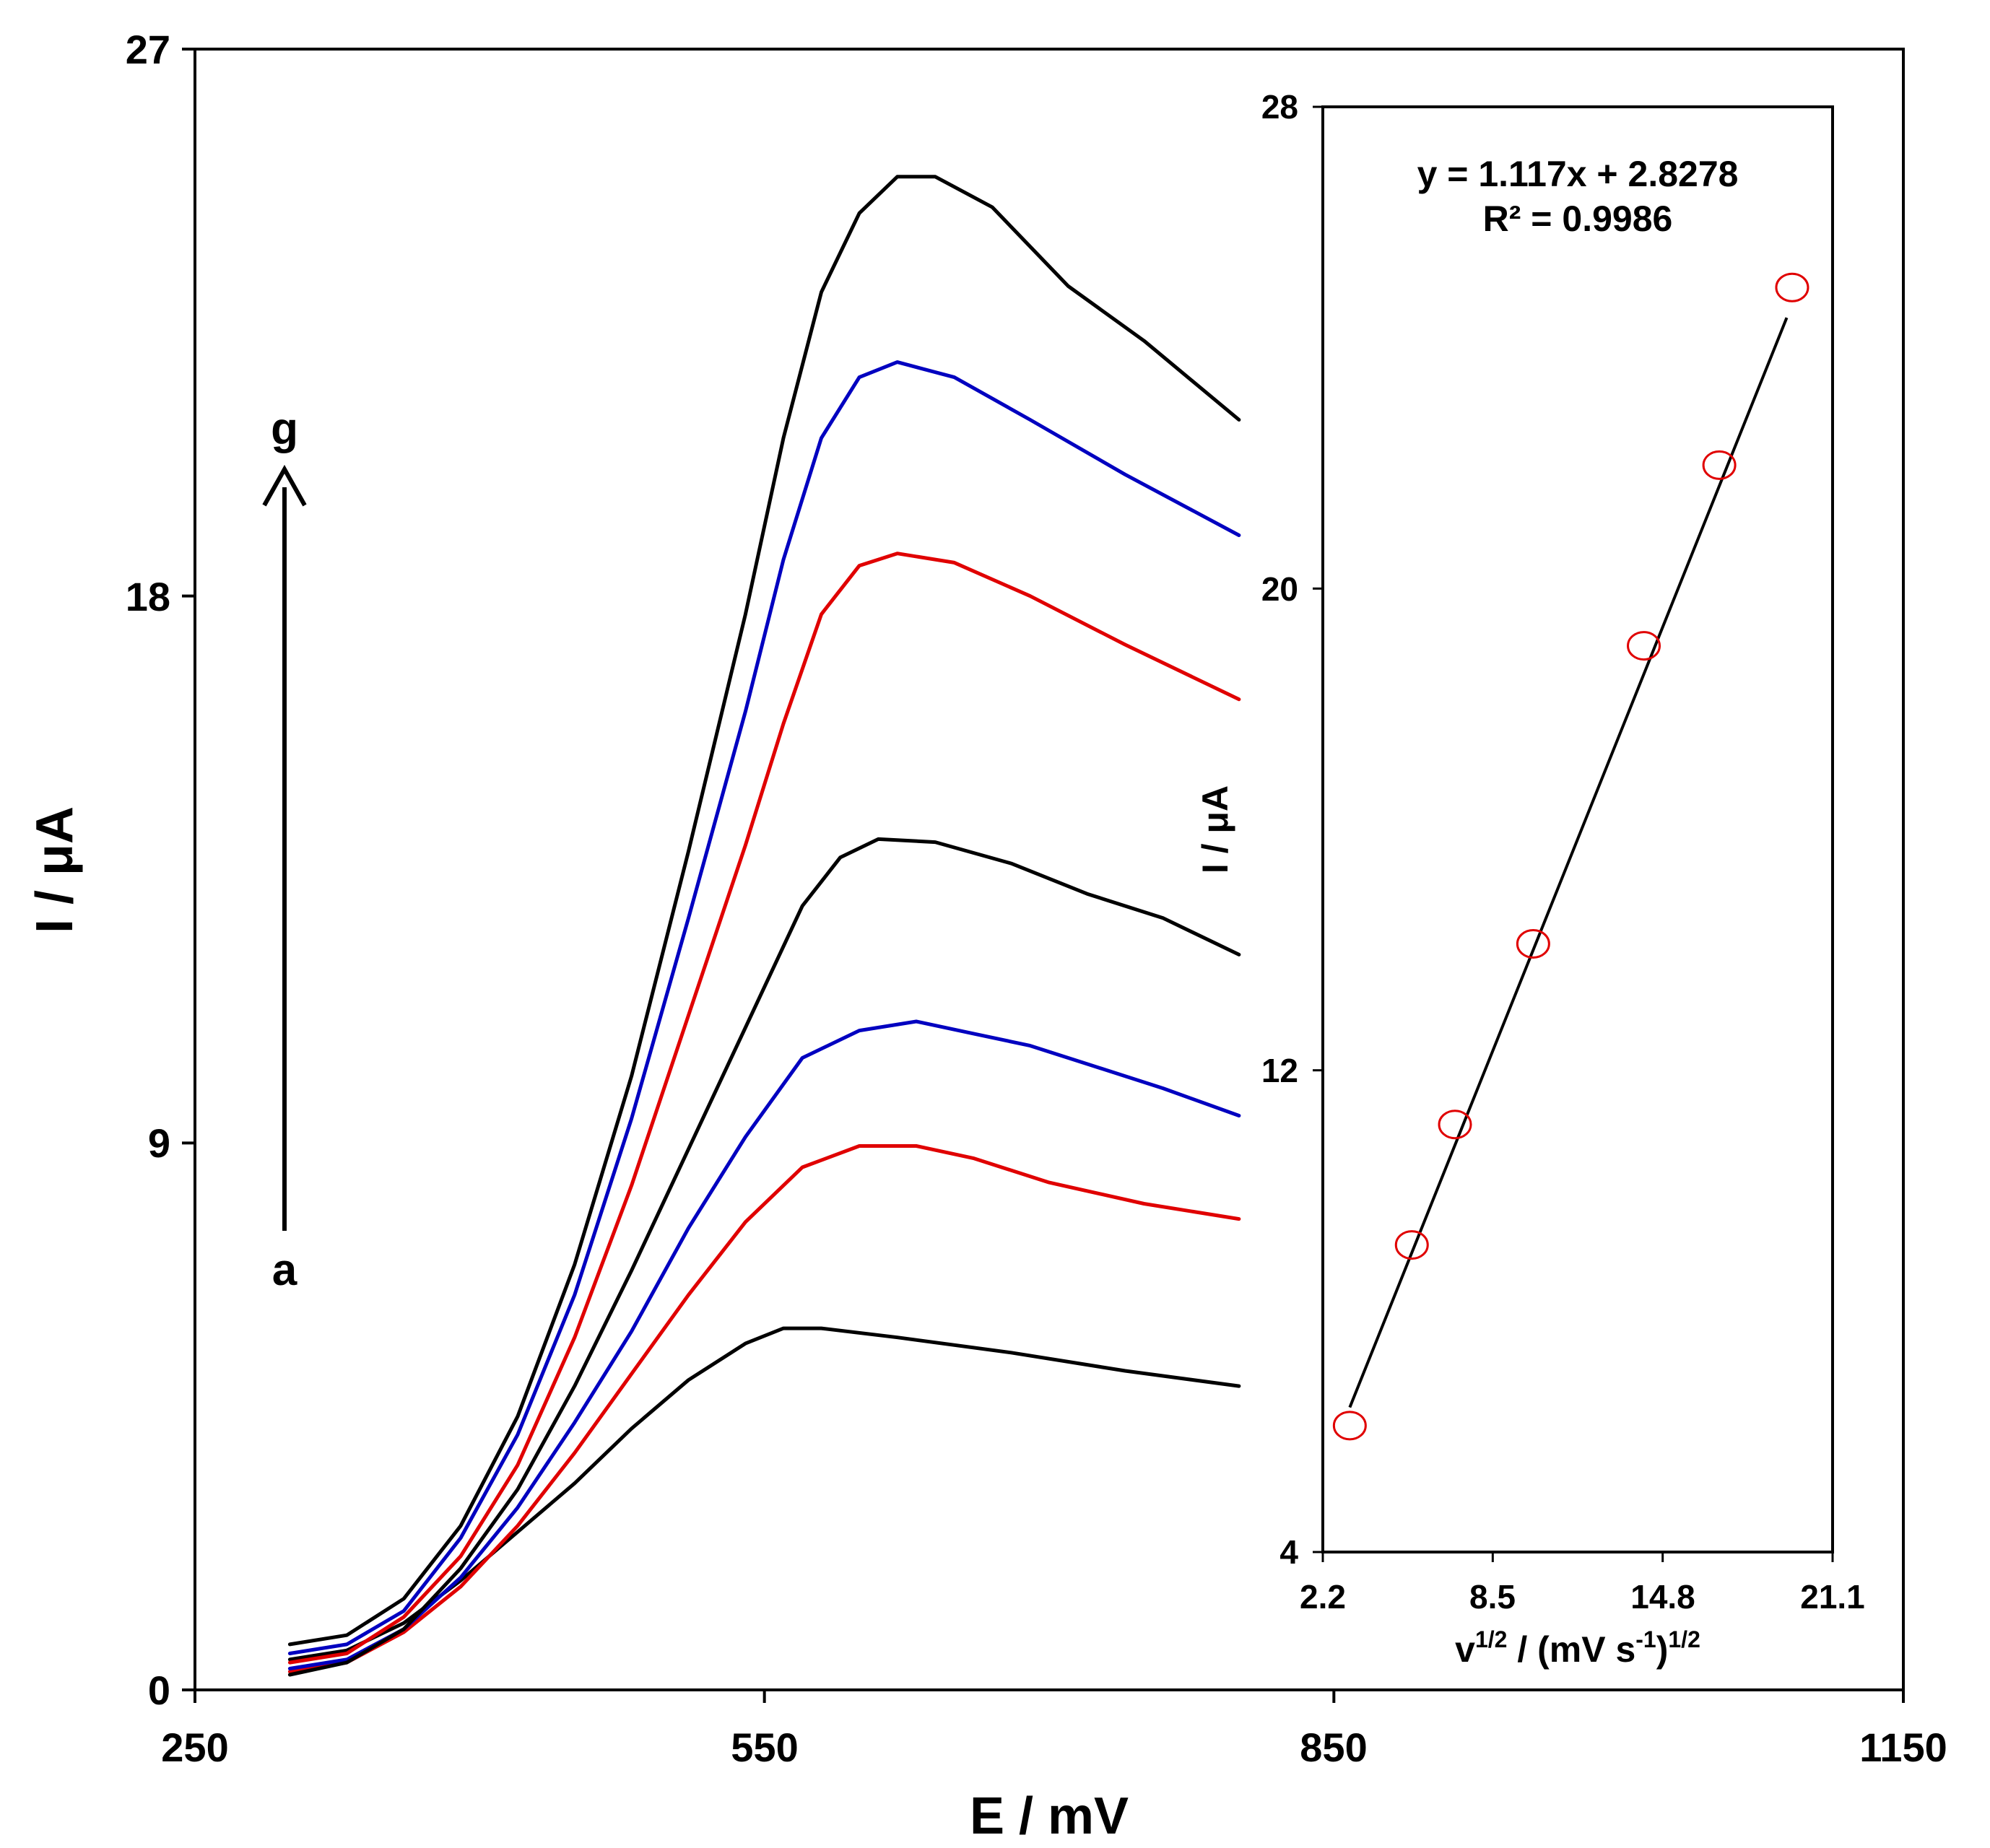 This screenshot has width=1990, height=1848. I want to click on x-axis-title: E / mV, so click(1049, 1816).